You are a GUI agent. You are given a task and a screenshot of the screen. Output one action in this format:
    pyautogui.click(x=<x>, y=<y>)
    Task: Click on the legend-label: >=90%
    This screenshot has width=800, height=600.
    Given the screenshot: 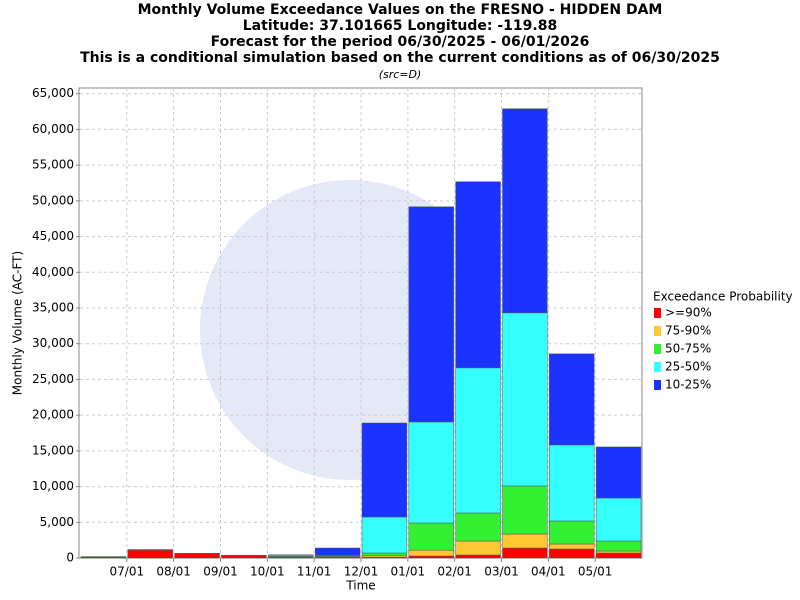 What is the action you would take?
    pyautogui.click(x=688, y=313)
    